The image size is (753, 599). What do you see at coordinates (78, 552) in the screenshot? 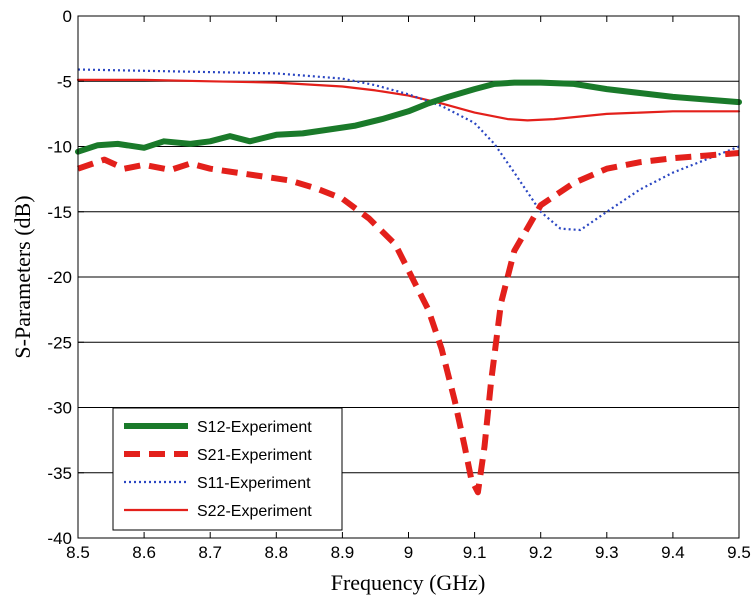
I see `x-tick-label: 8.5` at bounding box center [78, 552].